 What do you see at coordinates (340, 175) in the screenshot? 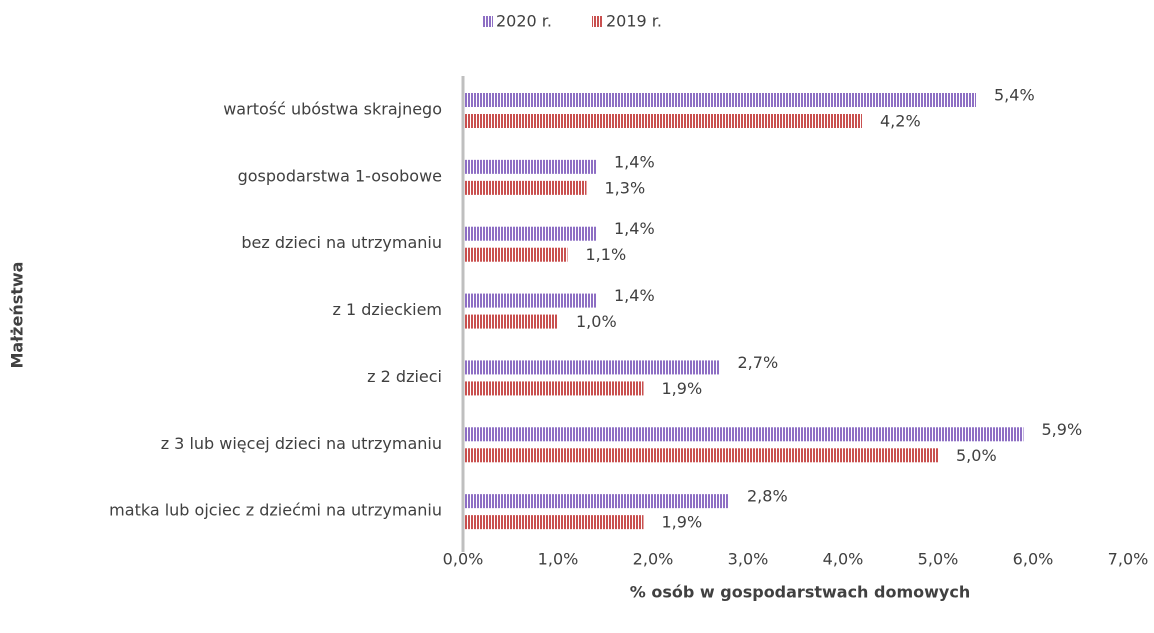
I see `y-tick-label: gospodarstwa 1-osobowe` at bounding box center [340, 175].